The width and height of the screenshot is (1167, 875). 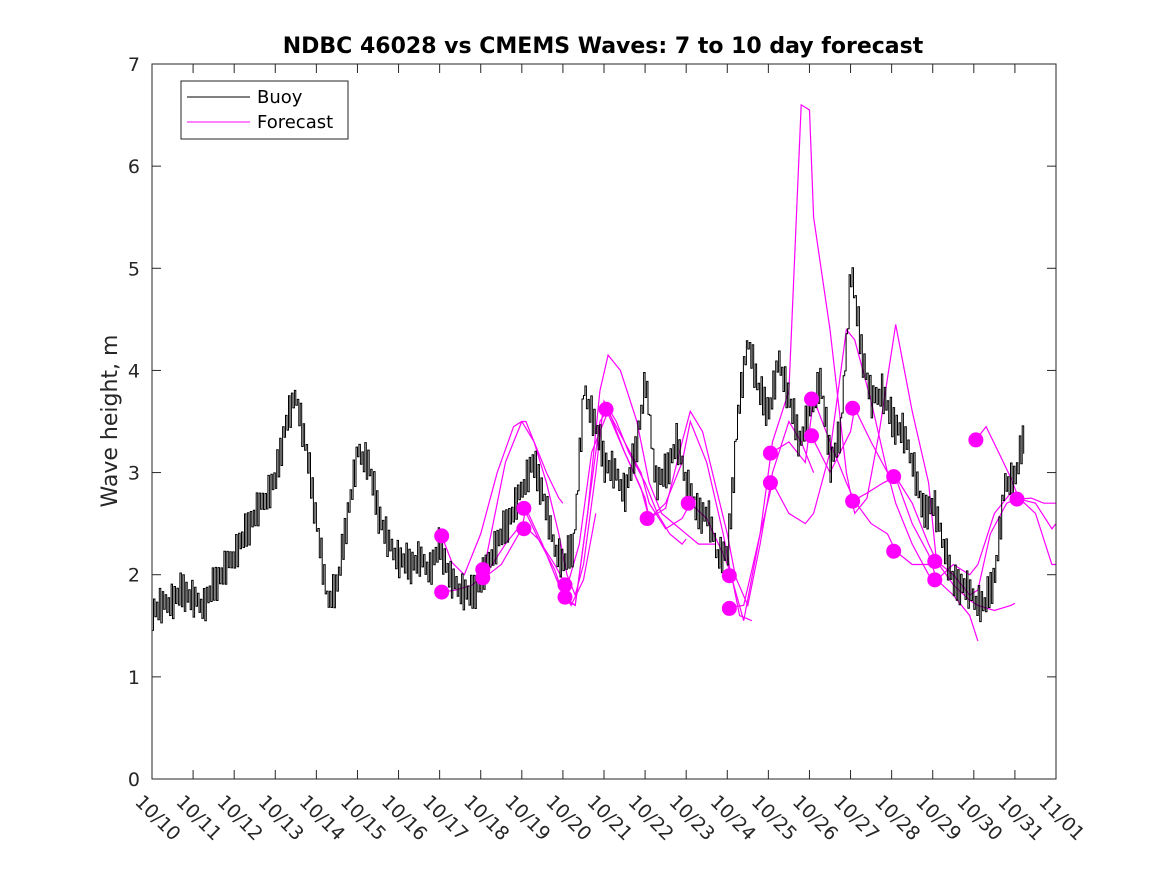 What do you see at coordinates (110, 421) in the screenshot?
I see `y-axis-label: Wave height, m` at bounding box center [110, 421].